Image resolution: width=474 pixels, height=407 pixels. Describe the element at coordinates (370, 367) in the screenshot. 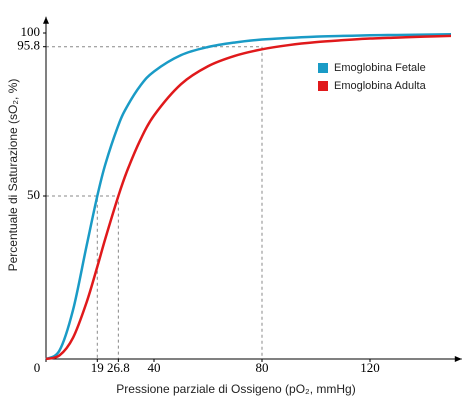

I see `x-tick-label: 120` at that location.